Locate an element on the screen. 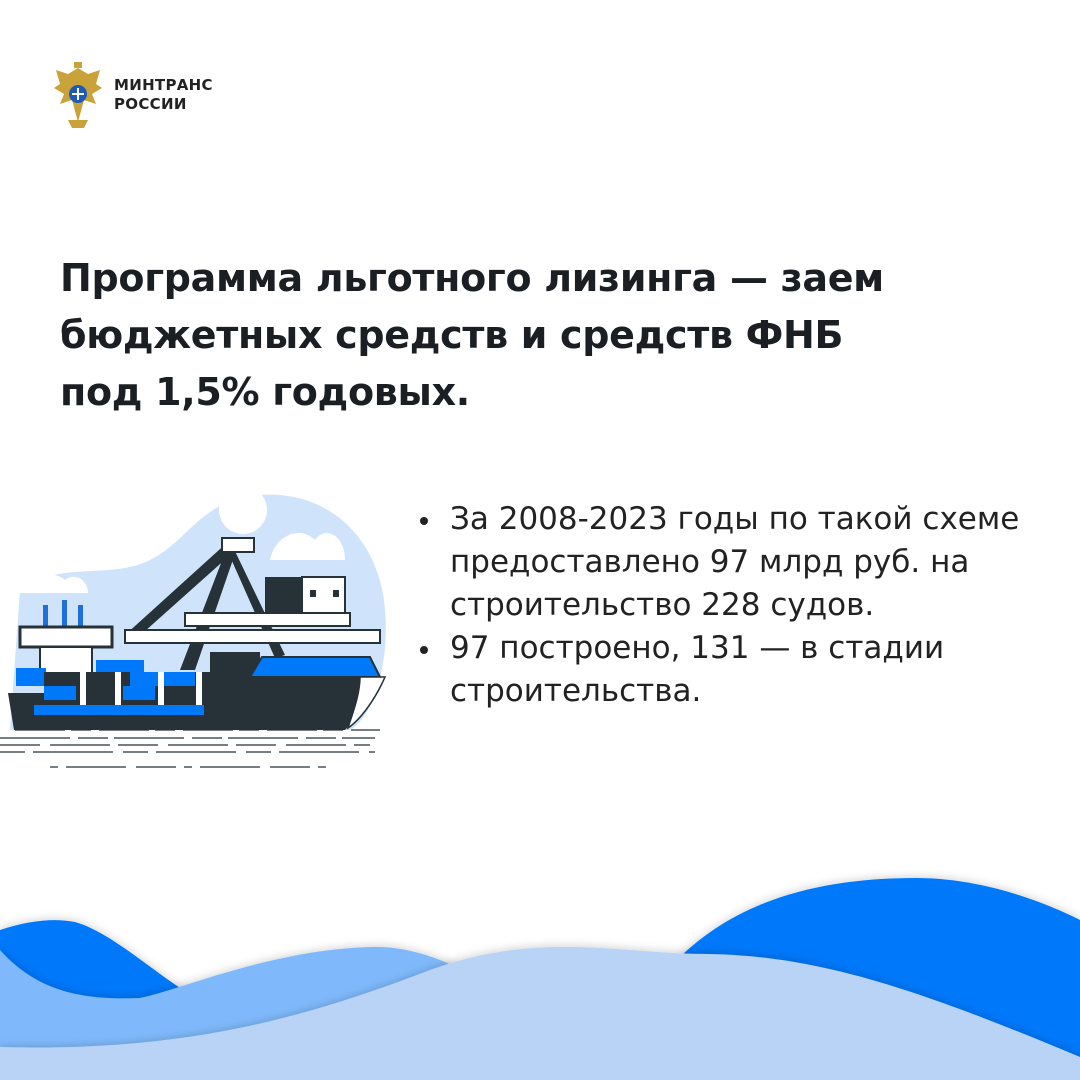  eagle-emblem-icon is located at coordinates (78, 95).